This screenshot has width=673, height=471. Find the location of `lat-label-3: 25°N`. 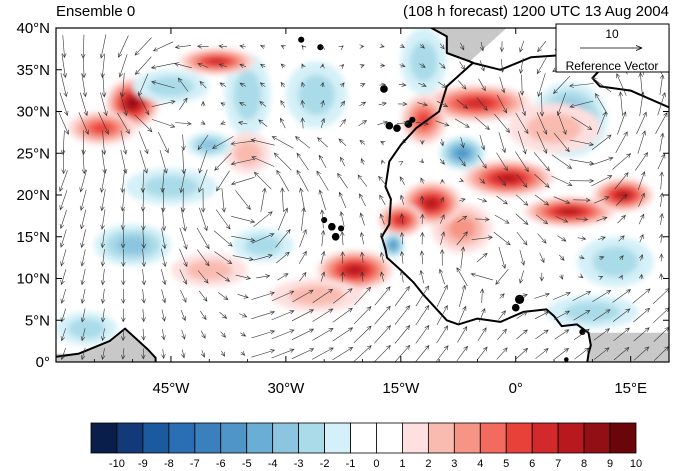

lat-label-3: 25°N is located at coordinates (33, 153).